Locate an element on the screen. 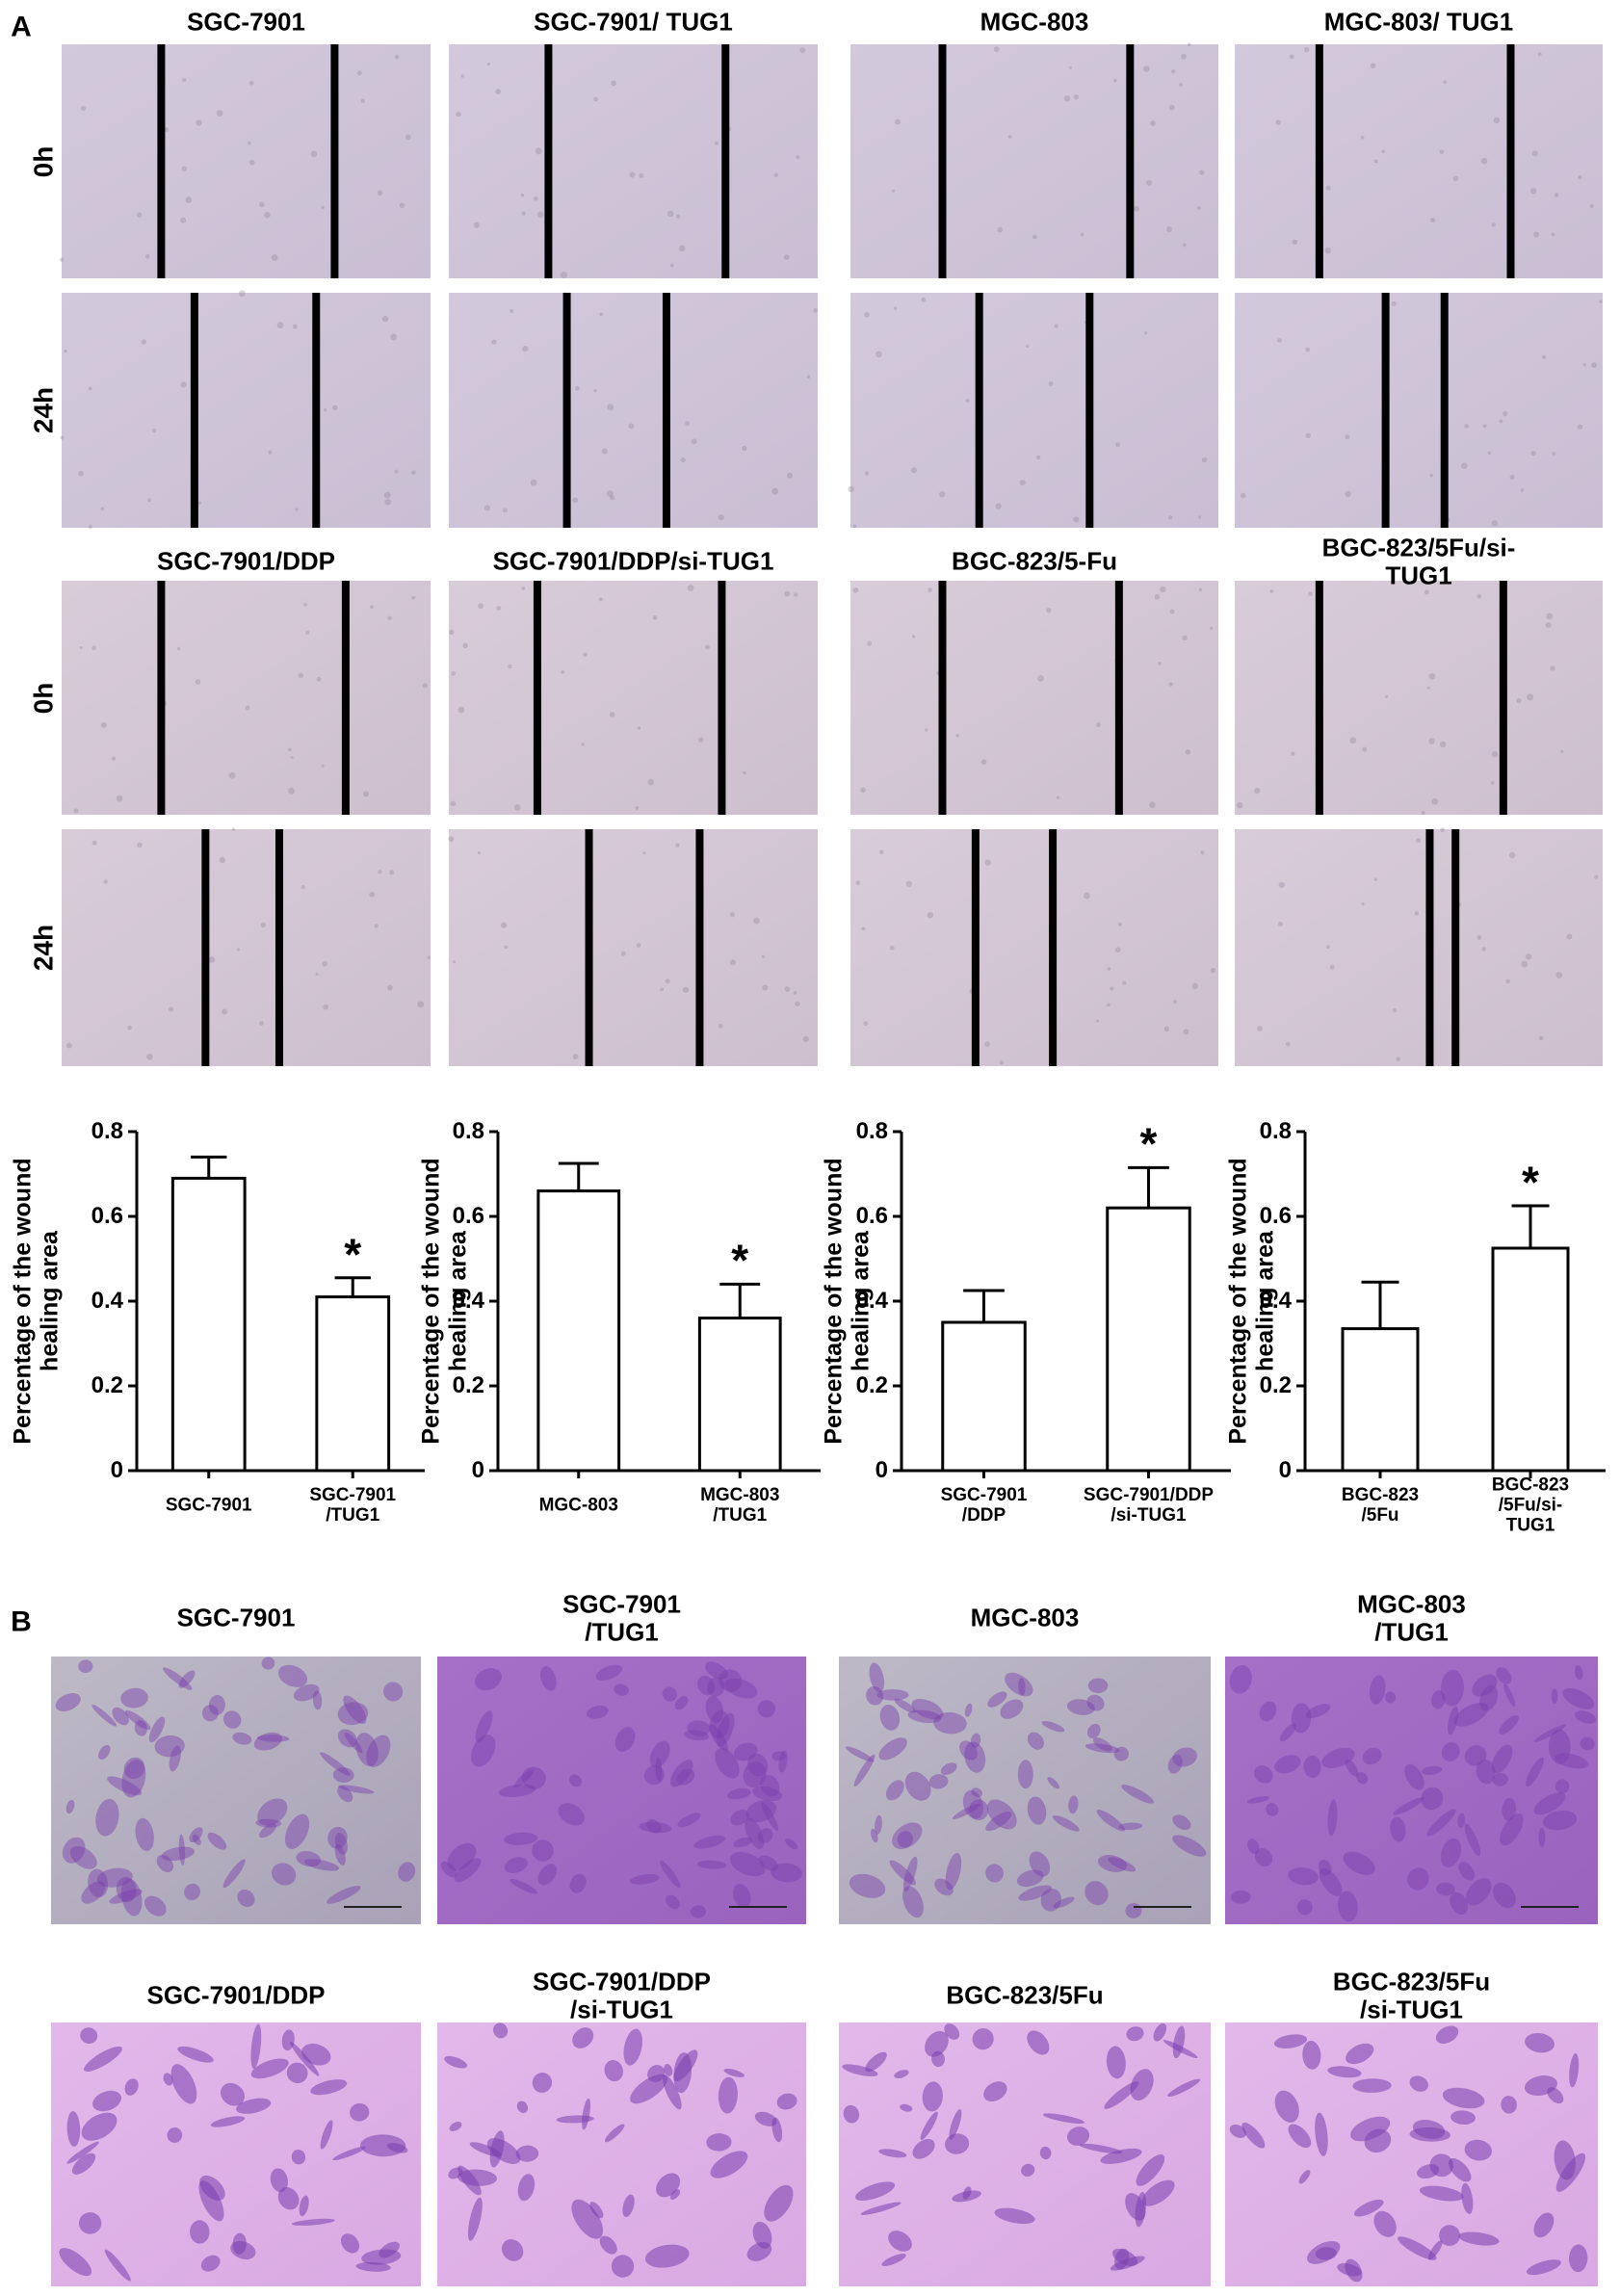  image-title: SGC-7901/DDP is located at coordinates (236, 1995).